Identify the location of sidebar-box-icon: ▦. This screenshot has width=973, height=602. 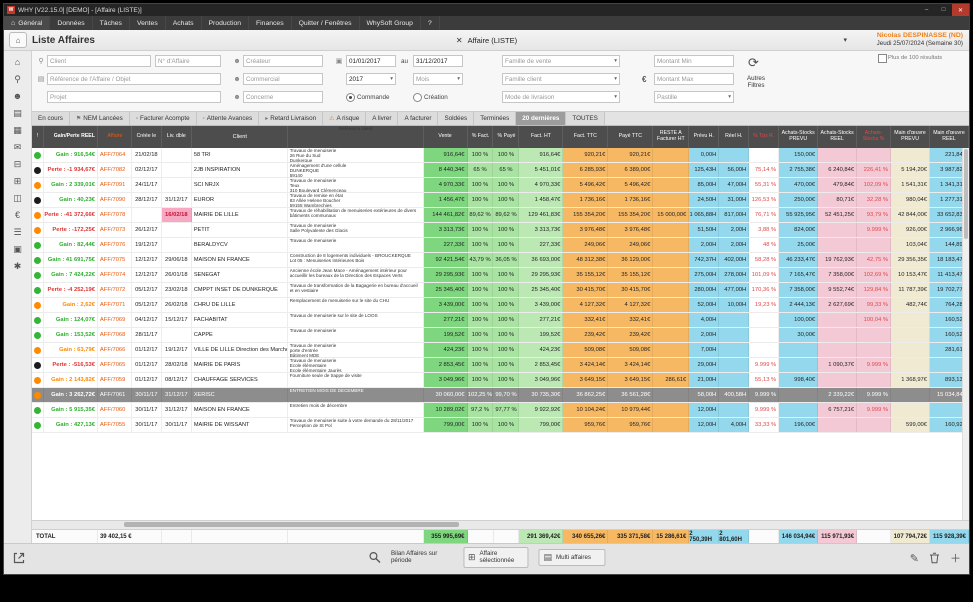
(17, 129).